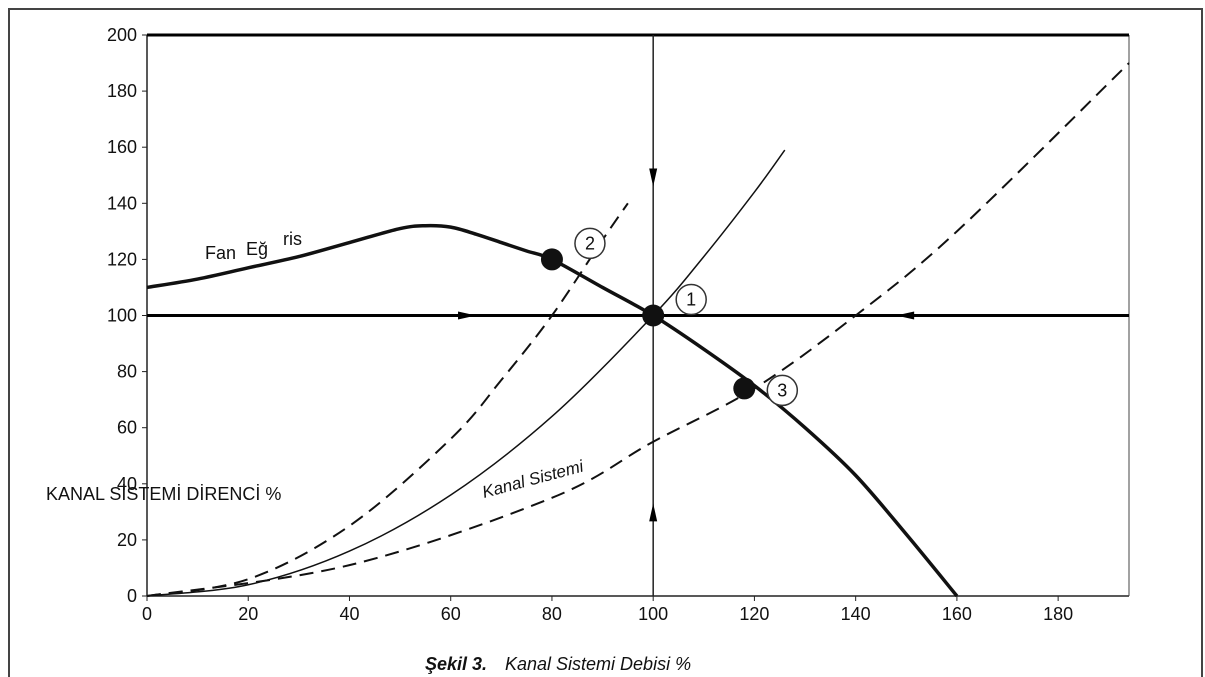 The width and height of the screenshot is (1205, 677). I want to click on arrow-left, so click(905, 315).